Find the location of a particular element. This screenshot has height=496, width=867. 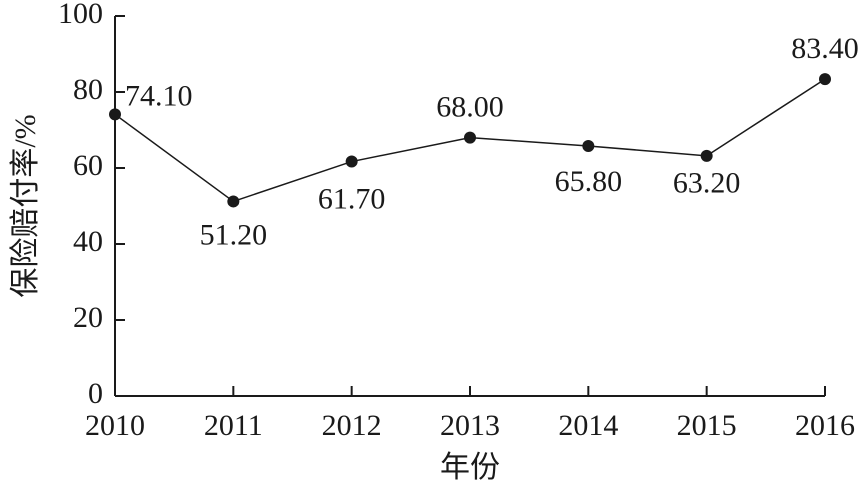

data-label: 63.20 is located at coordinates (707, 183).